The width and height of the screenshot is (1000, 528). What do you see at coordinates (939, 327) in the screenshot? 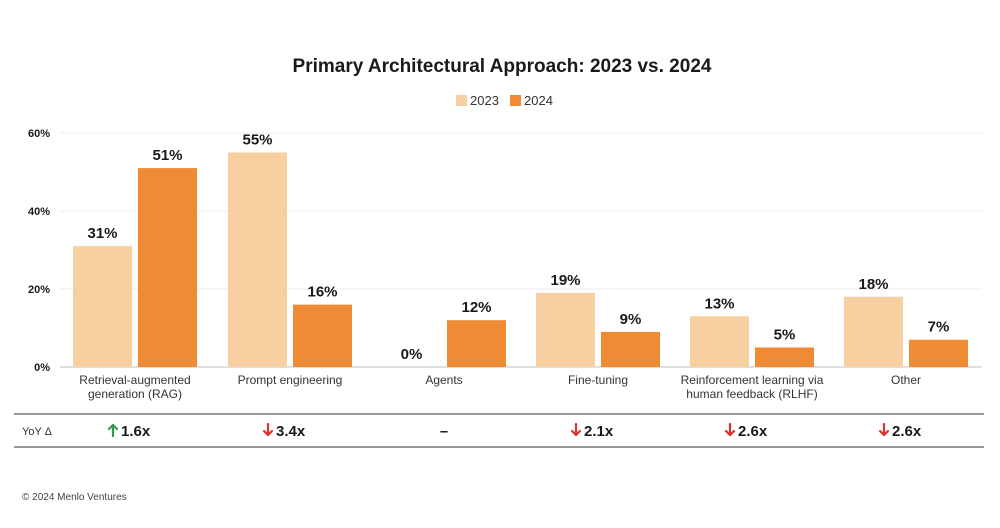
I see `data-label-2024: 7%` at bounding box center [939, 327].